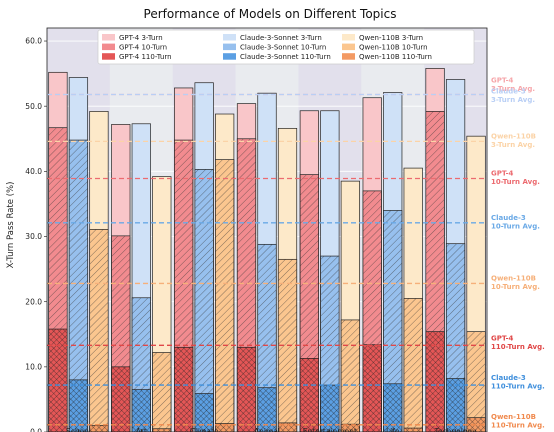 The height and width of the screenshot is (432, 554). I want to click on x-tick-label: Technology, so click(456, 429).